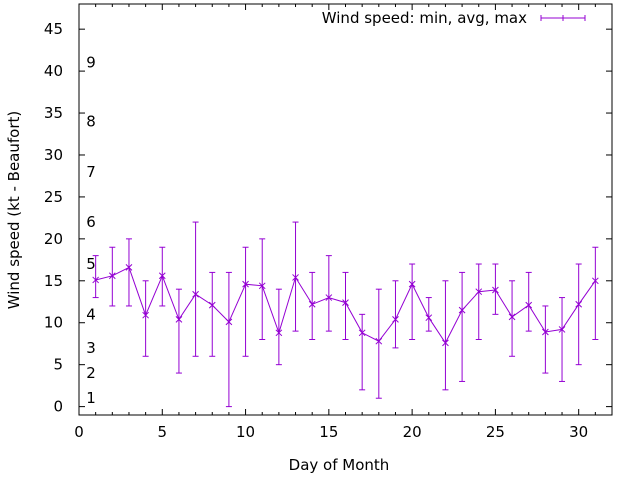 This screenshot has height=480, width=640. Describe the element at coordinates (53, 239) in the screenshot. I see `y-tick-label: 20` at that location.